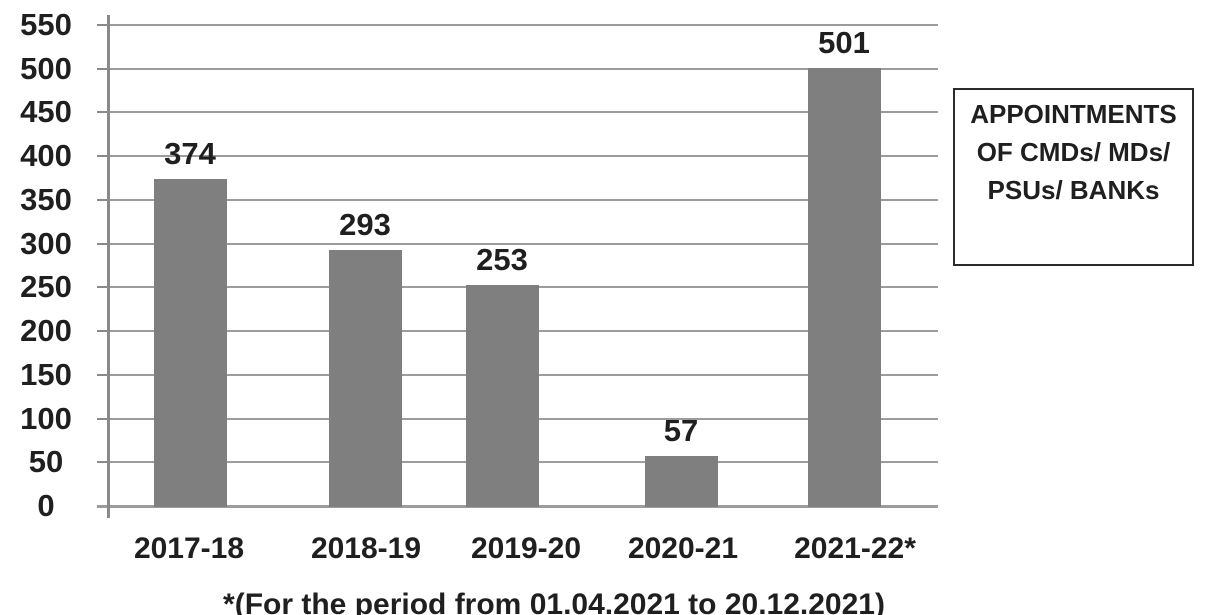 The width and height of the screenshot is (1215, 615). What do you see at coordinates (502, 259) in the screenshot?
I see `bar-value-label: 253` at bounding box center [502, 259].